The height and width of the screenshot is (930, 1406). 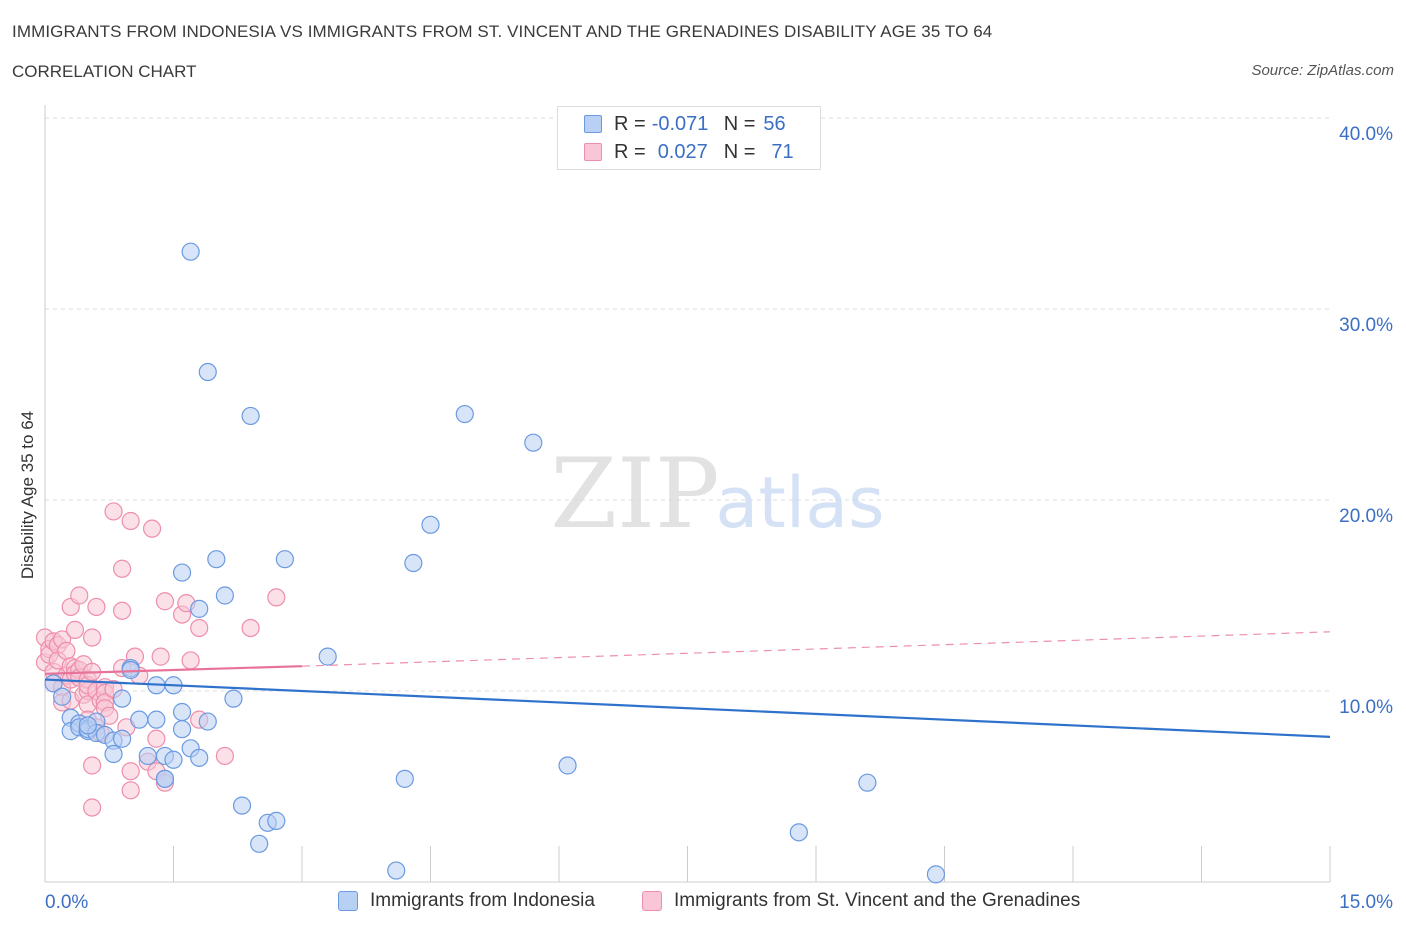 What do you see at coordinates (1366, 516) in the screenshot?
I see `y-tick-label: 20.0%` at bounding box center [1366, 516].